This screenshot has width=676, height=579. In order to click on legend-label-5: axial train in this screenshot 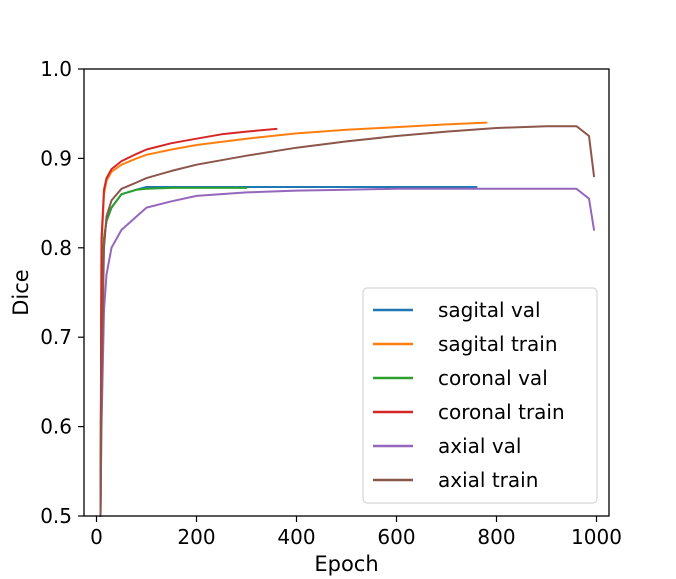, I will do `click(488, 480)`.